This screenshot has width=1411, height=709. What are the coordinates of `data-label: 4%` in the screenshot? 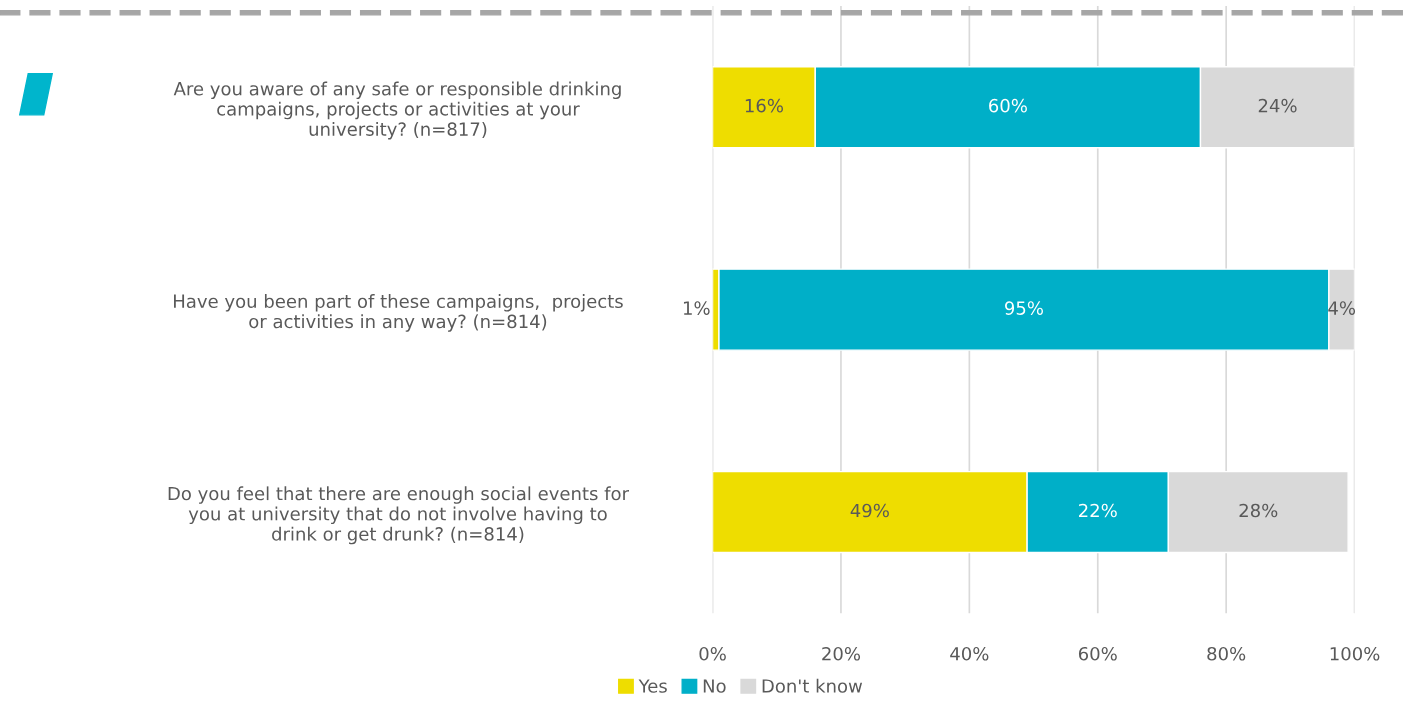 It's located at (1342, 308).